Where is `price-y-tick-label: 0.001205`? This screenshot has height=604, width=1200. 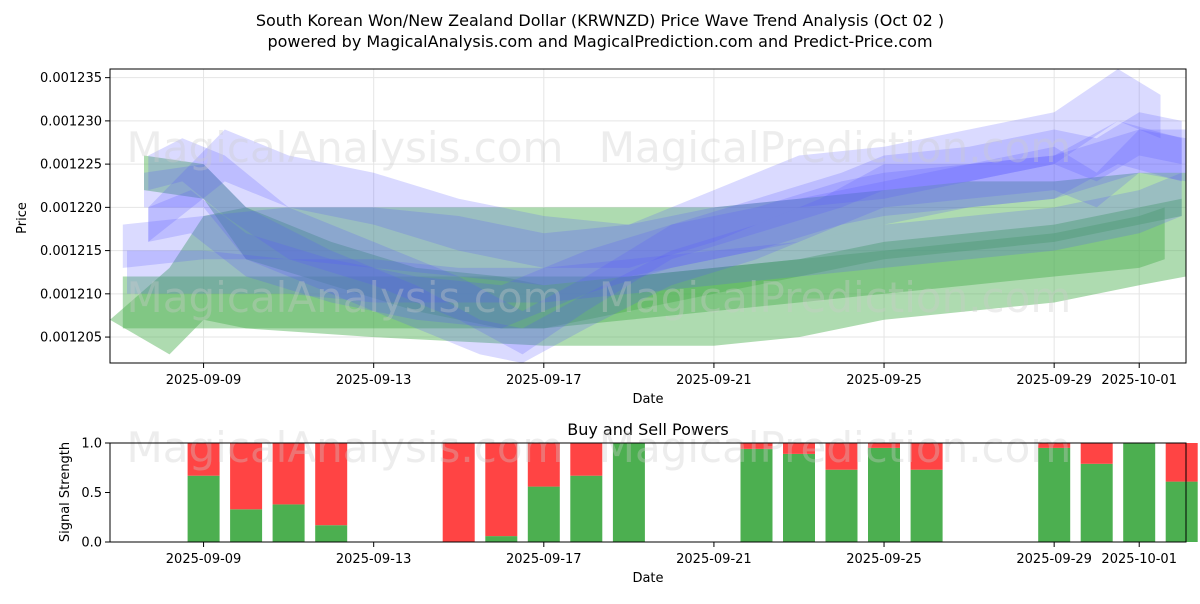 price-y-tick-label: 0.001205 is located at coordinates (71, 338).